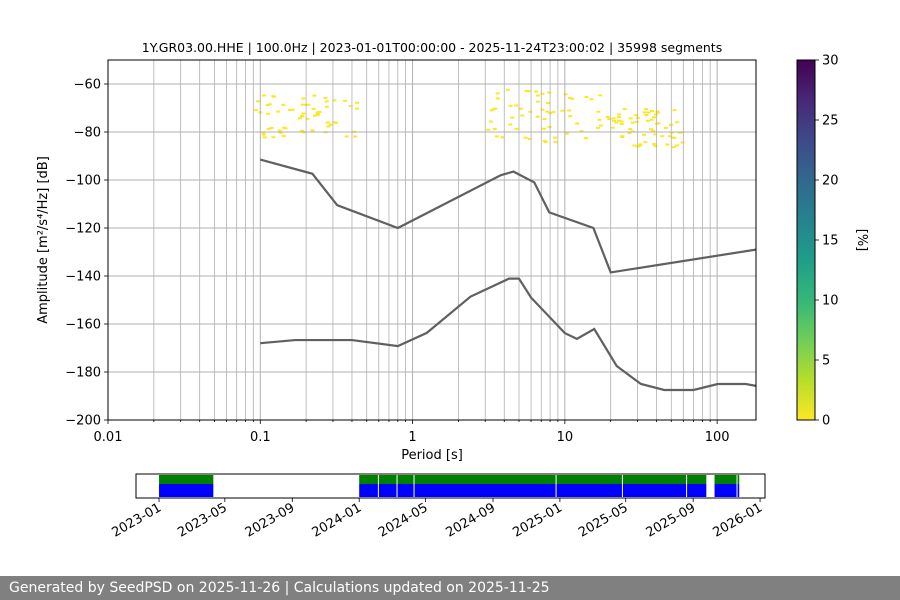 Image resolution: width=900 pixels, height=600 pixels. Describe the element at coordinates (186, 479) in the screenshot. I see `availability-green-segment` at that location.